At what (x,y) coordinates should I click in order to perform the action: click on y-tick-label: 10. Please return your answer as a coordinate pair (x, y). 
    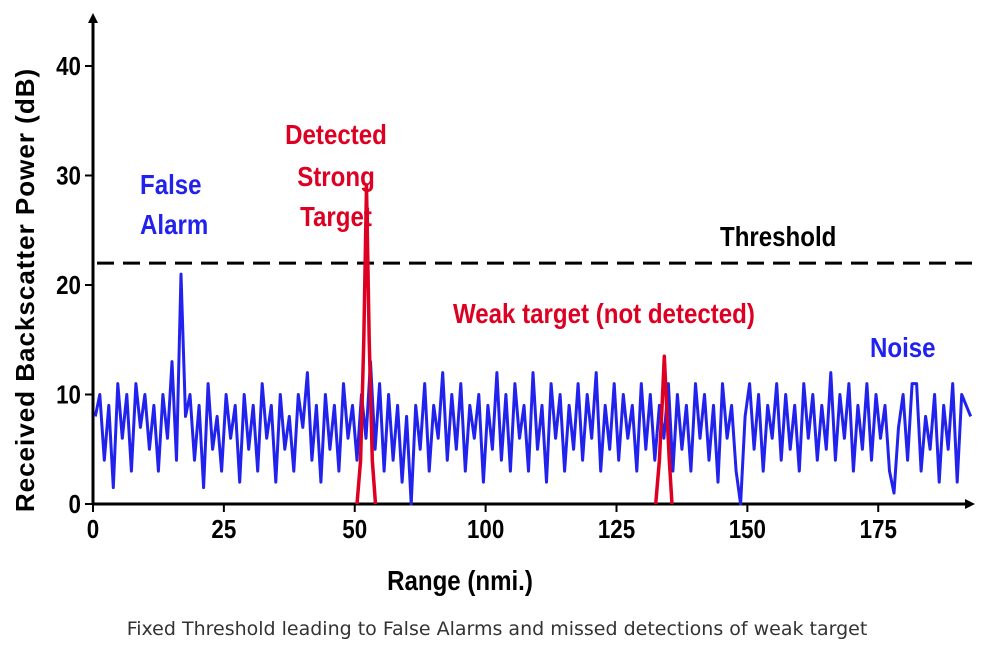
    Looking at the image, I should click on (68, 395).